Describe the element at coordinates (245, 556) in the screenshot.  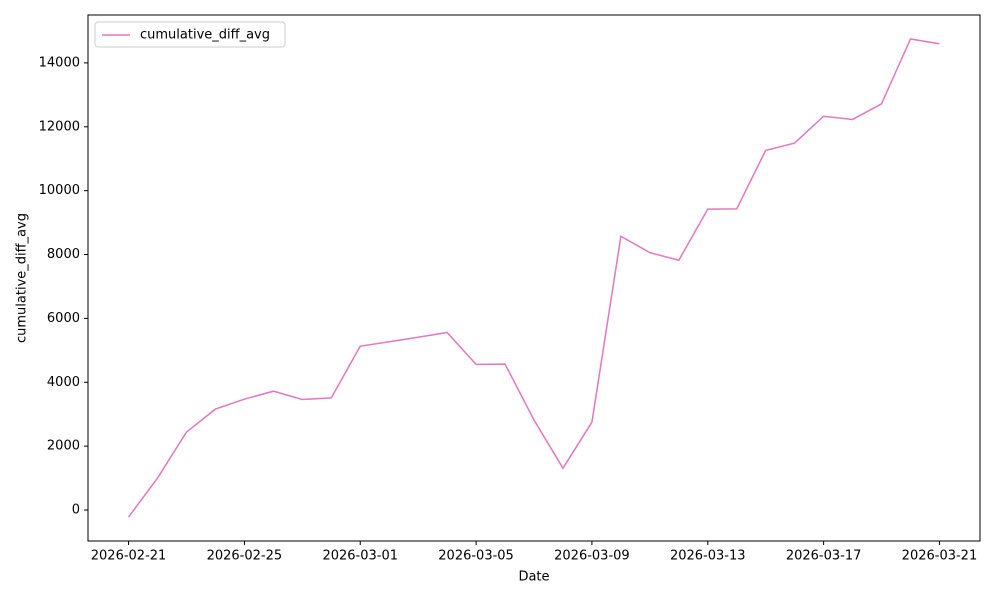
I see `x-tick-label: 2026-02-25` at that location.